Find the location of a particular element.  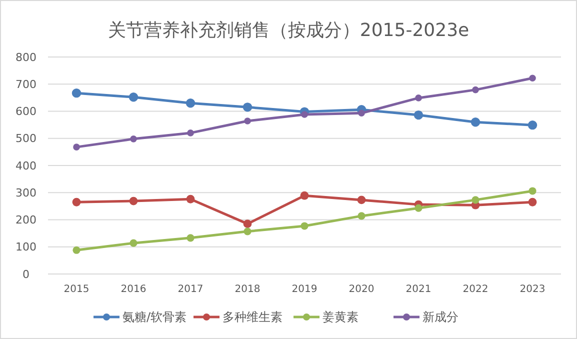

x-tick-label: 2023 is located at coordinates (533, 289).